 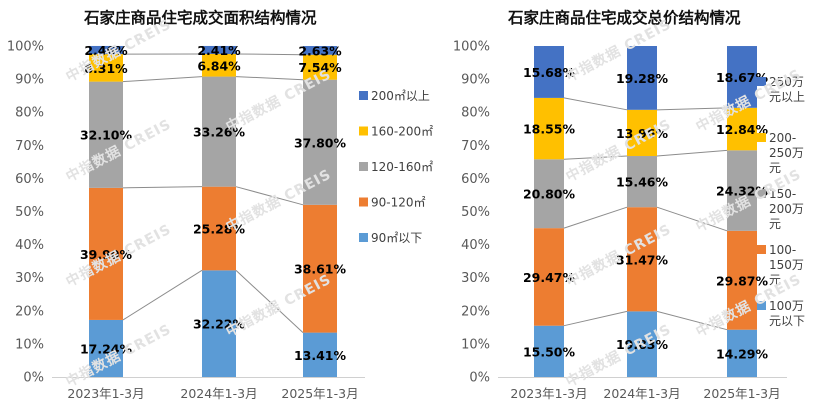 I want to click on legend-label: 100-, so click(x=782, y=250).